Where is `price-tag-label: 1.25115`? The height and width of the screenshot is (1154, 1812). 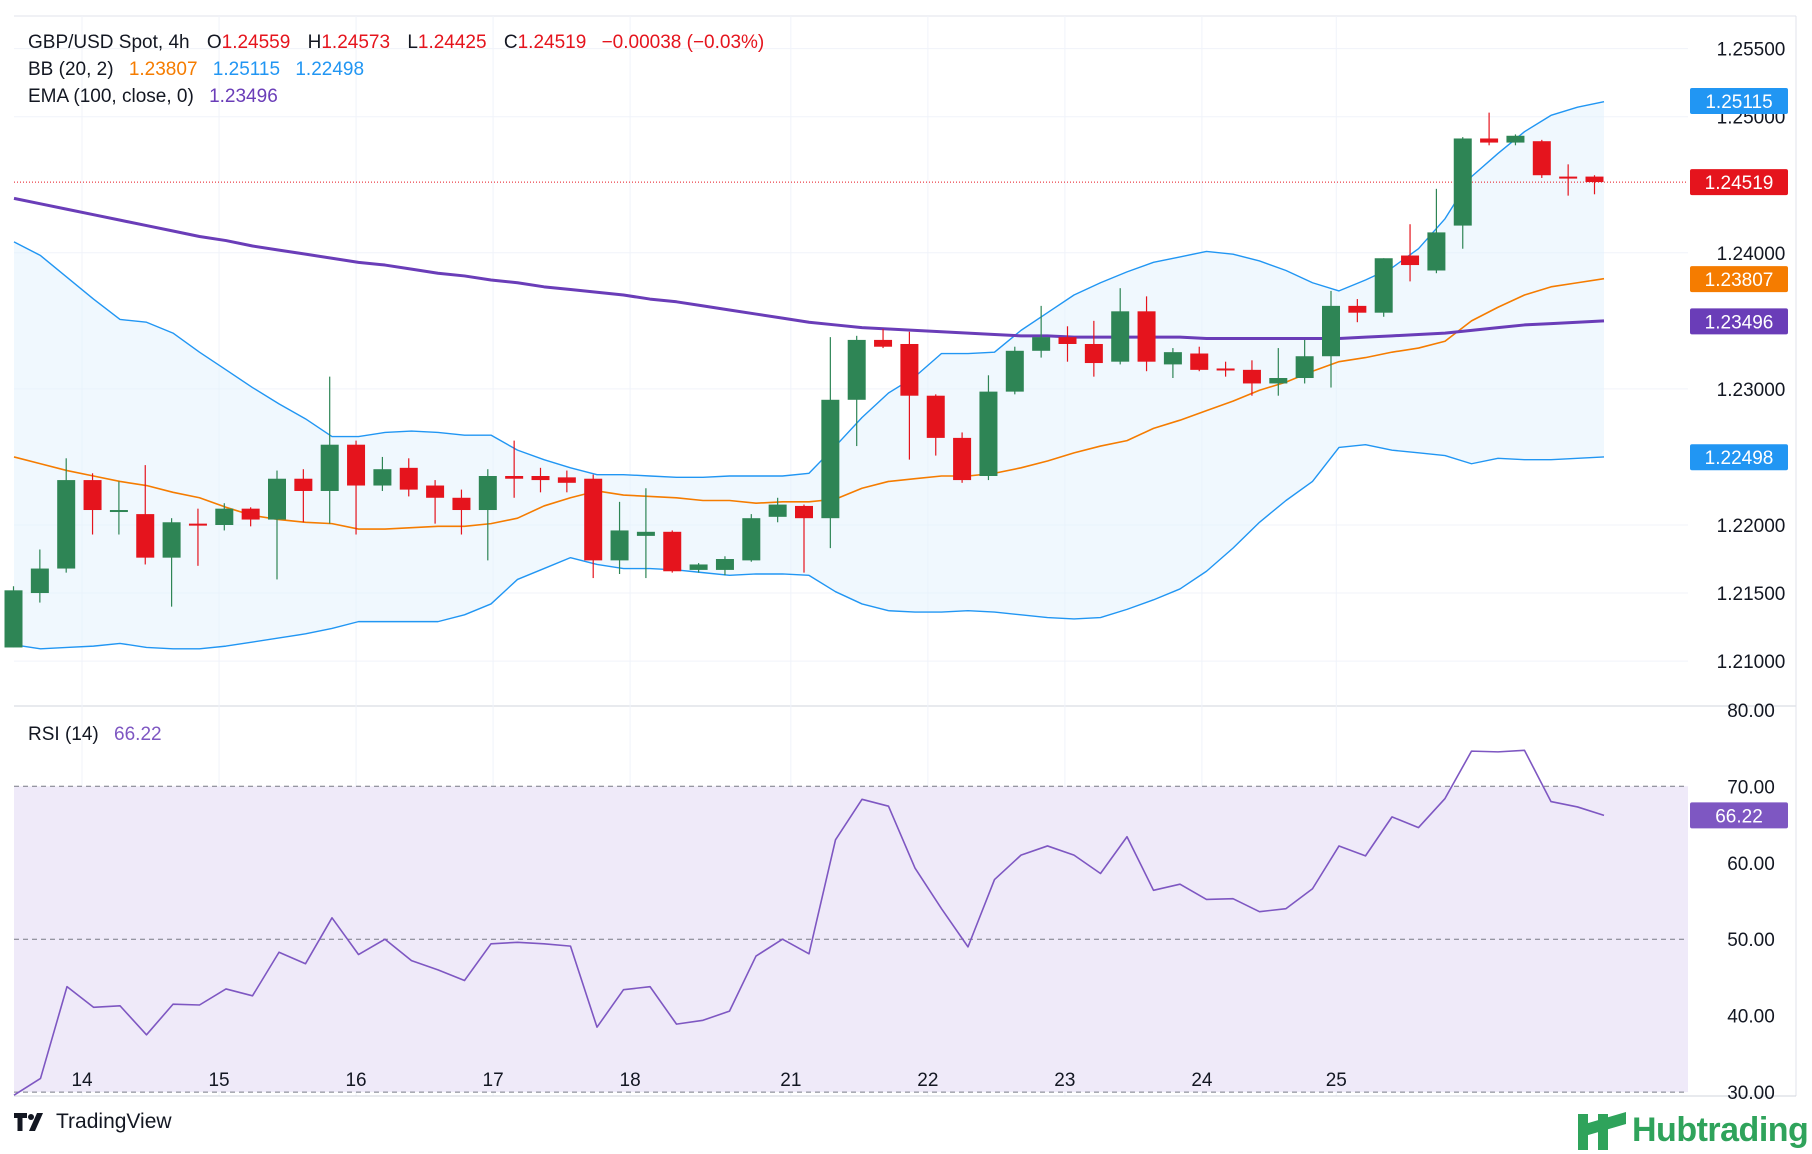 price-tag-label: 1.25115 is located at coordinates (1738, 102).